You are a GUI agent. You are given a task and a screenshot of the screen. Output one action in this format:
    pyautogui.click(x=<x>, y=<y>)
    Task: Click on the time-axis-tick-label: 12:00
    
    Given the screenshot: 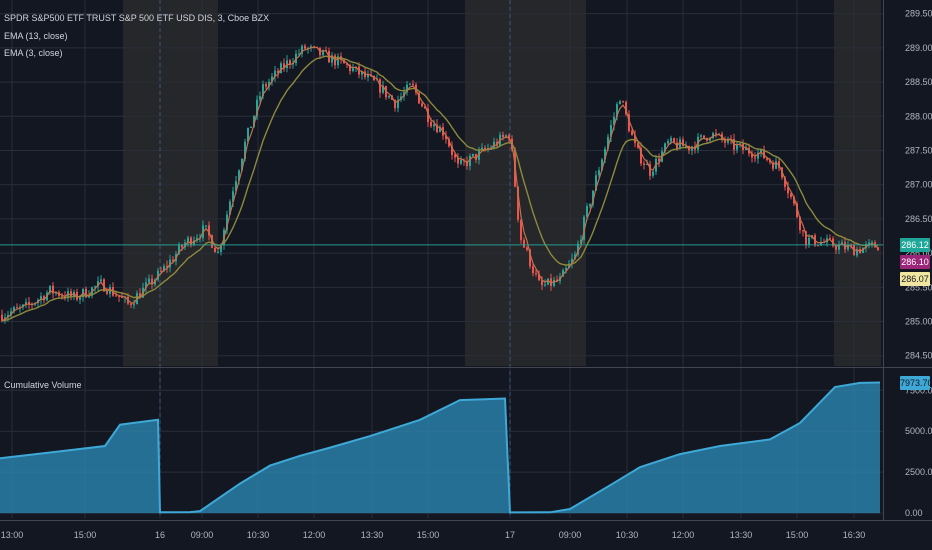 What is the action you would take?
    pyautogui.click(x=683, y=535)
    